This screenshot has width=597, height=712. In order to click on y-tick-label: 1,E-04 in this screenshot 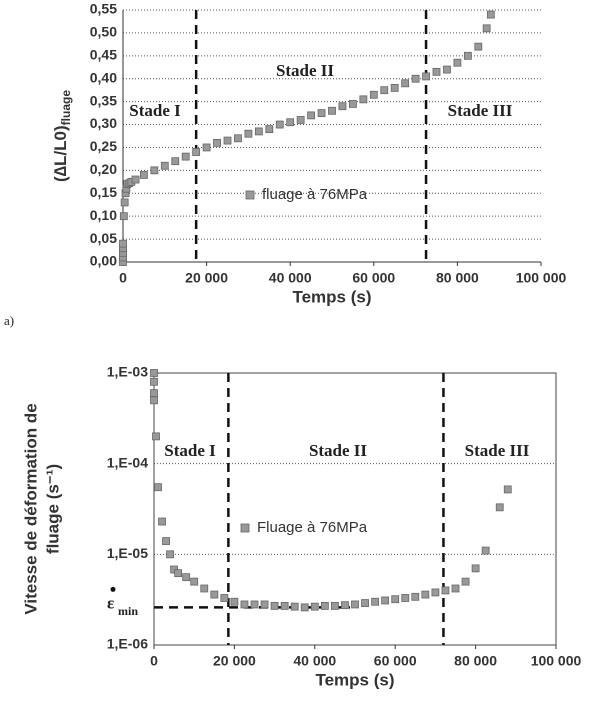, I will do `click(127, 462)`.